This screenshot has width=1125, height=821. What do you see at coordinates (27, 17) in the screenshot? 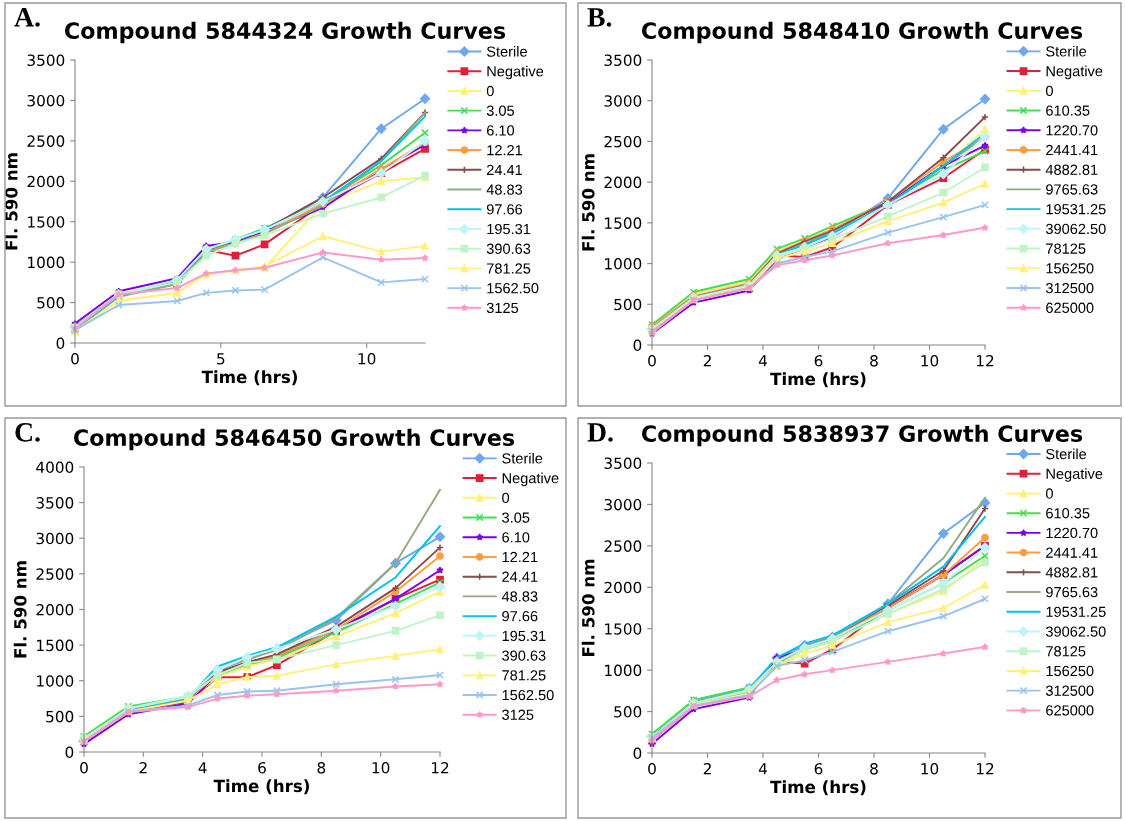
I see `text: A.` at bounding box center [27, 17].